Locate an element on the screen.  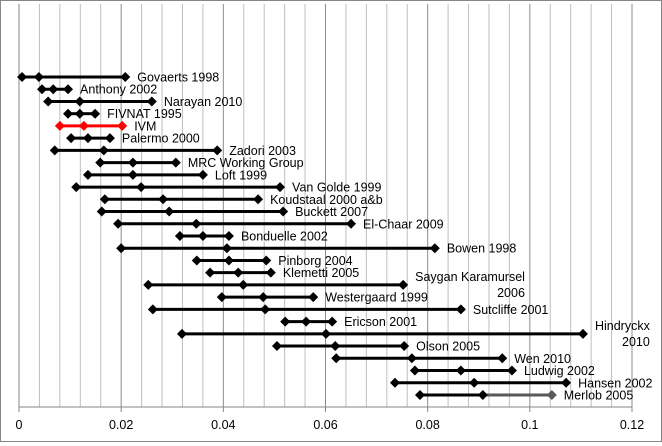
data-label: Olson 2005 is located at coordinates (448, 347).